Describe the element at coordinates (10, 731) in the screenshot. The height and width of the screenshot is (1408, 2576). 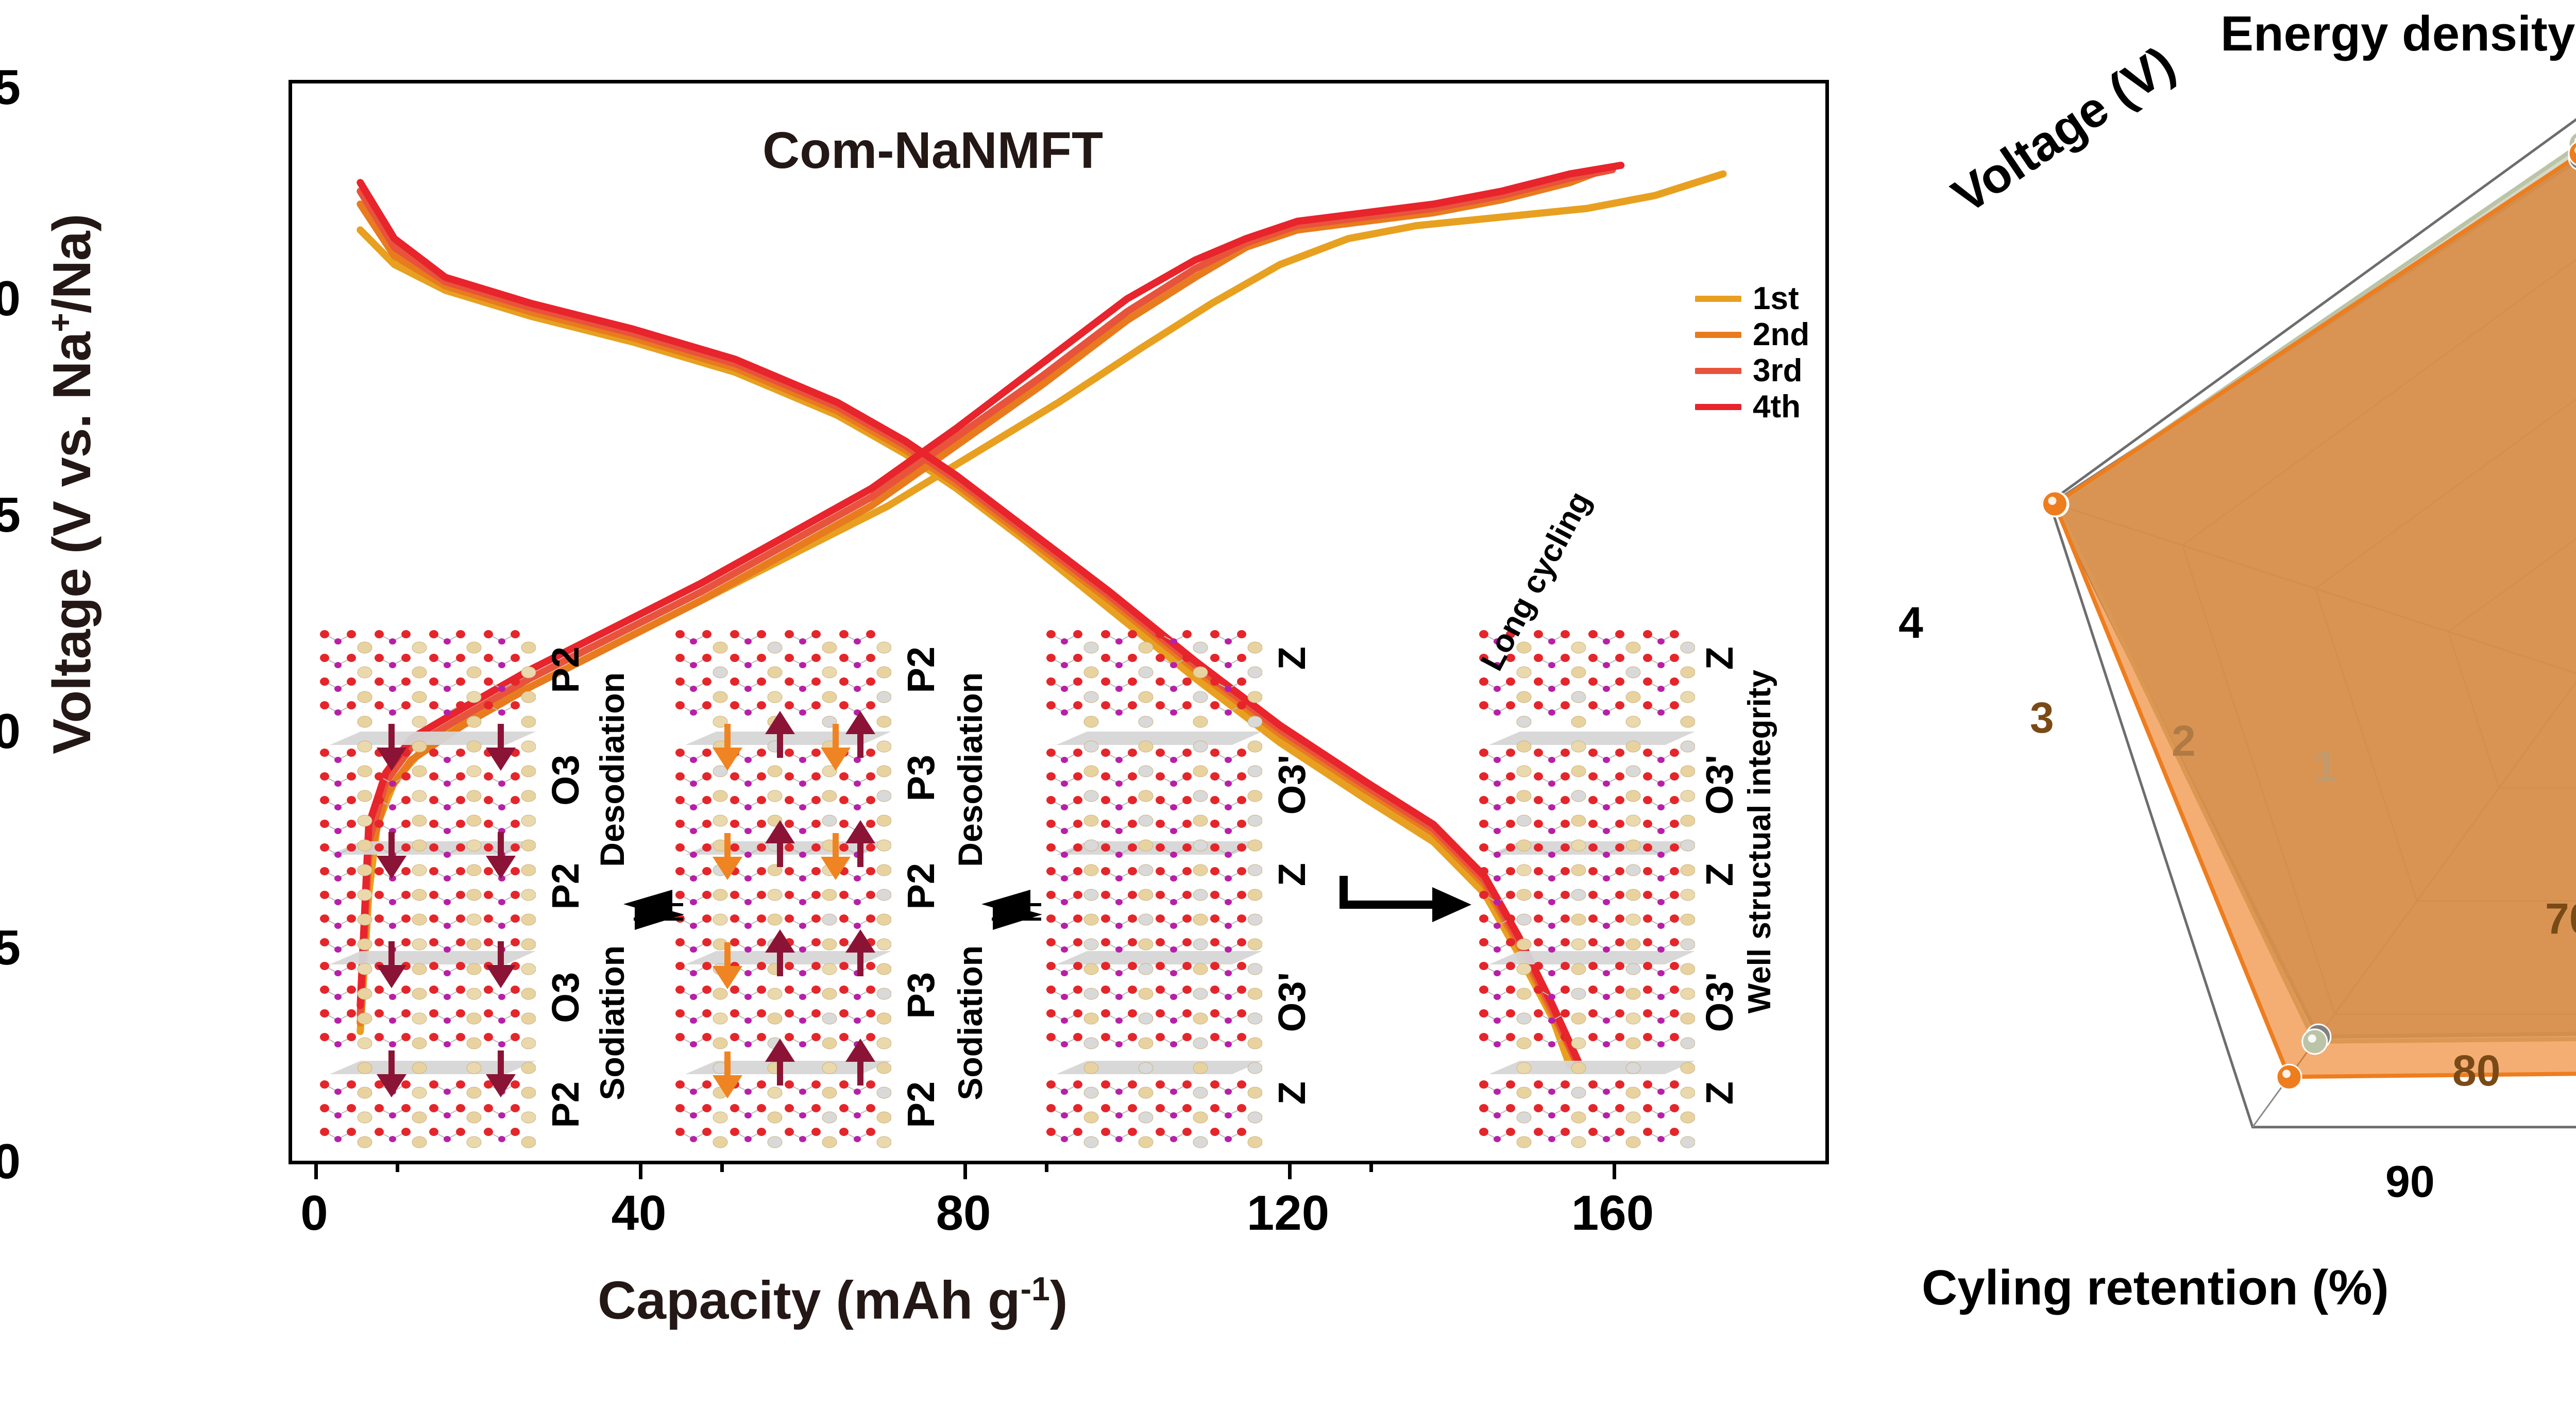
I see `y-tick-3-0: 3.0` at that location.